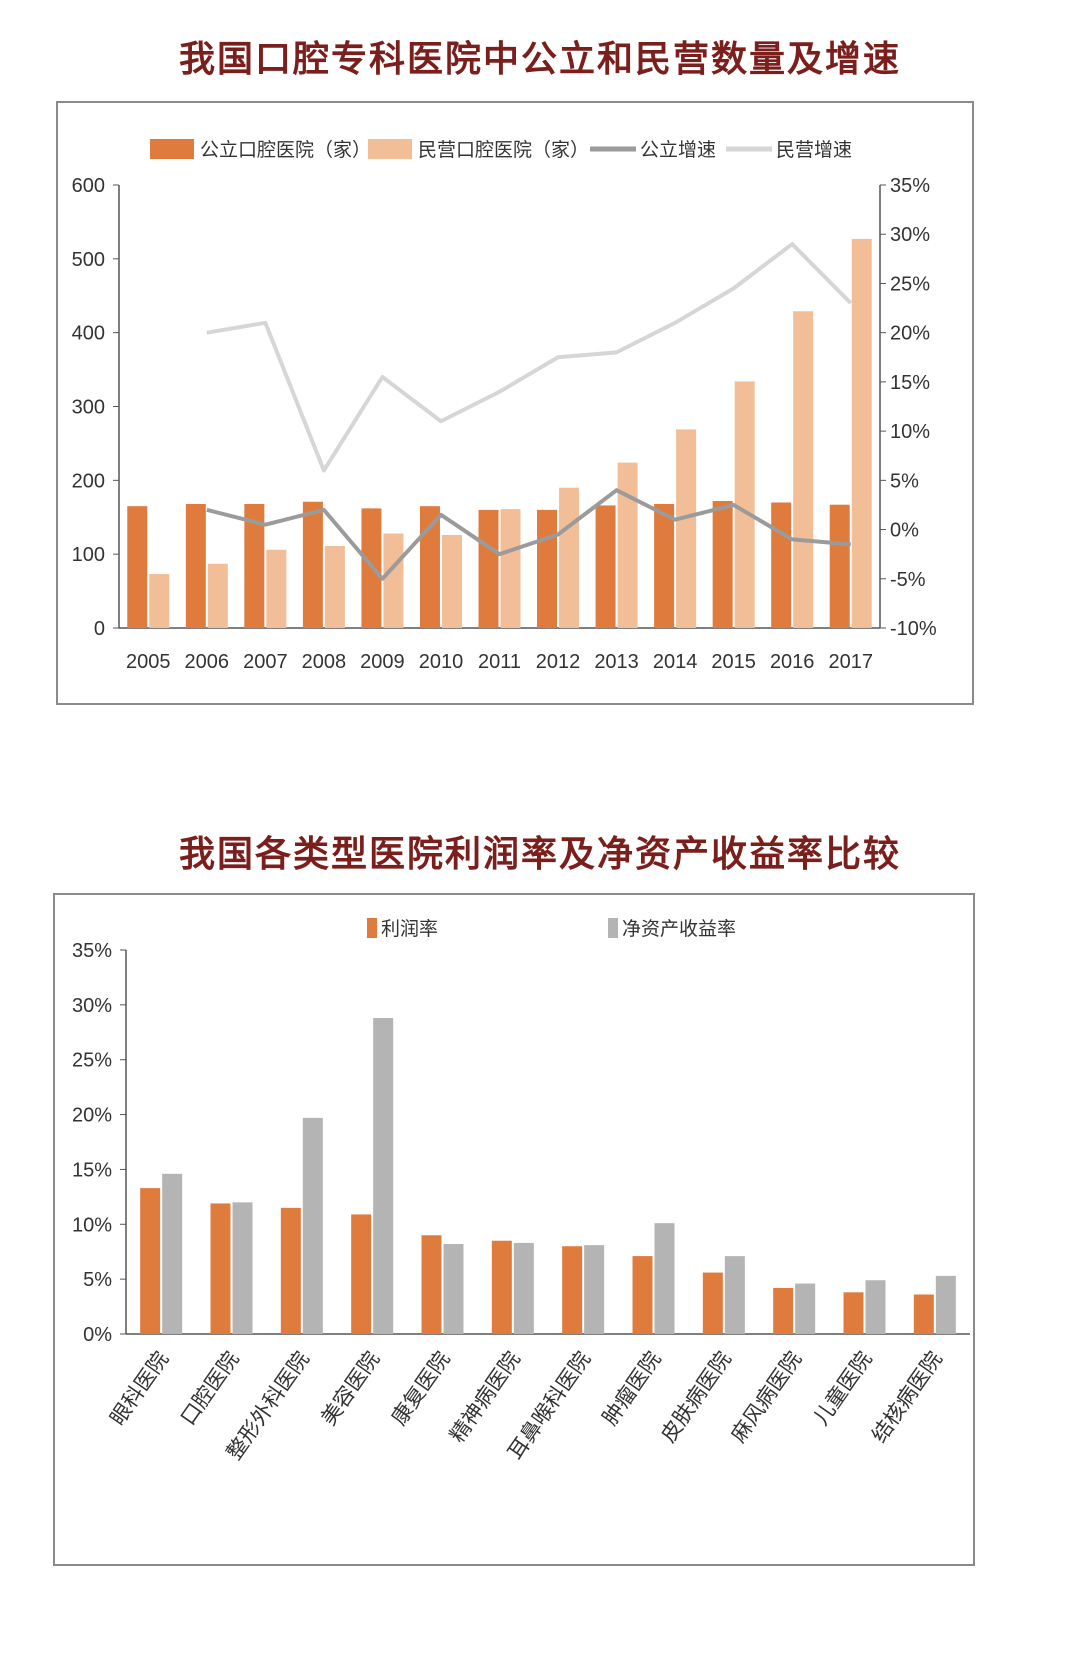 The width and height of the screenshot is (1080, 1654). I want to click on bar-profit-美容医院, so click(361, 1274).